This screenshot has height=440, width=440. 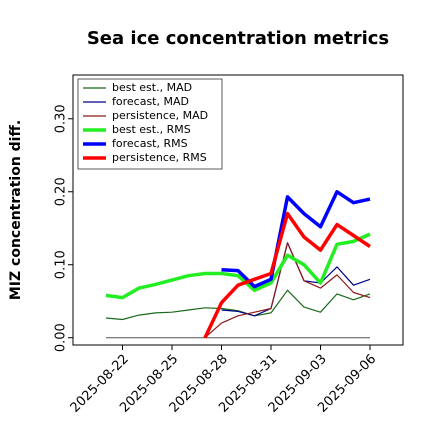 I want to click on legend-label: persistence, RMS, so click(x=159, y=157).